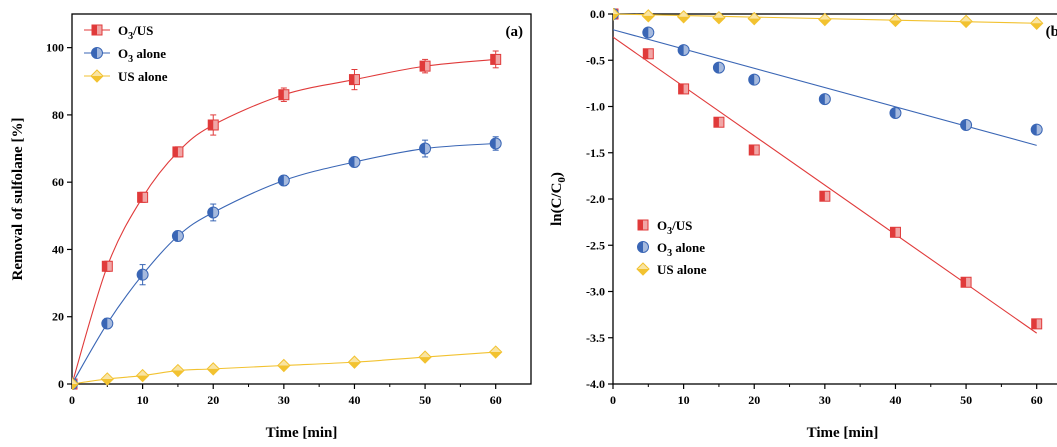  What do you see at coordinates (557, 174) in the screenshot?
I see `y-axis-label-end: )` at bounding box center [557, 174].